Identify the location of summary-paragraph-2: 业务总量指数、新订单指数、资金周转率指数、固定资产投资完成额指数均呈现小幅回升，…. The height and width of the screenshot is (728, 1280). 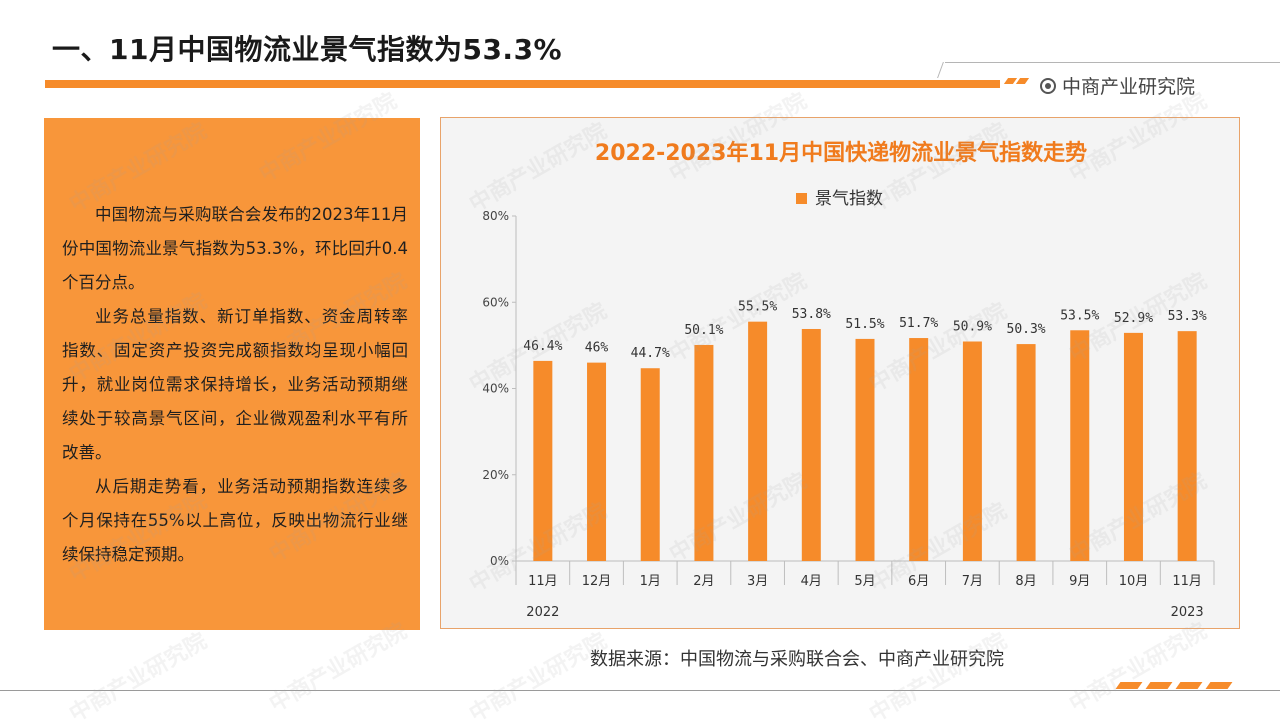
(235, 384).